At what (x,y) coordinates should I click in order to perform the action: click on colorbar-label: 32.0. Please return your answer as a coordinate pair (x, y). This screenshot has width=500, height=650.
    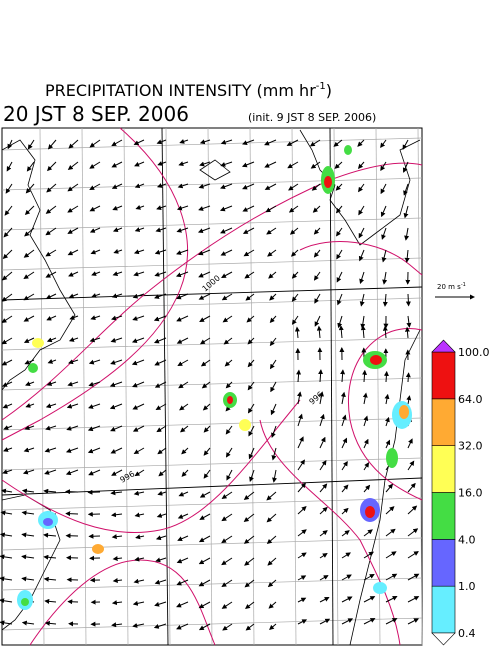
    Looking at the image, I should click on (470, 446).